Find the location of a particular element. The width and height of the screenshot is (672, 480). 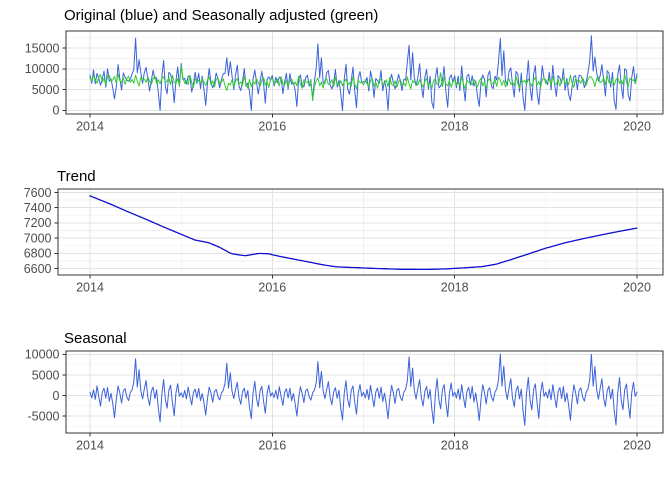

y-tick-label: 7600 is located at coordinates (38, 193).